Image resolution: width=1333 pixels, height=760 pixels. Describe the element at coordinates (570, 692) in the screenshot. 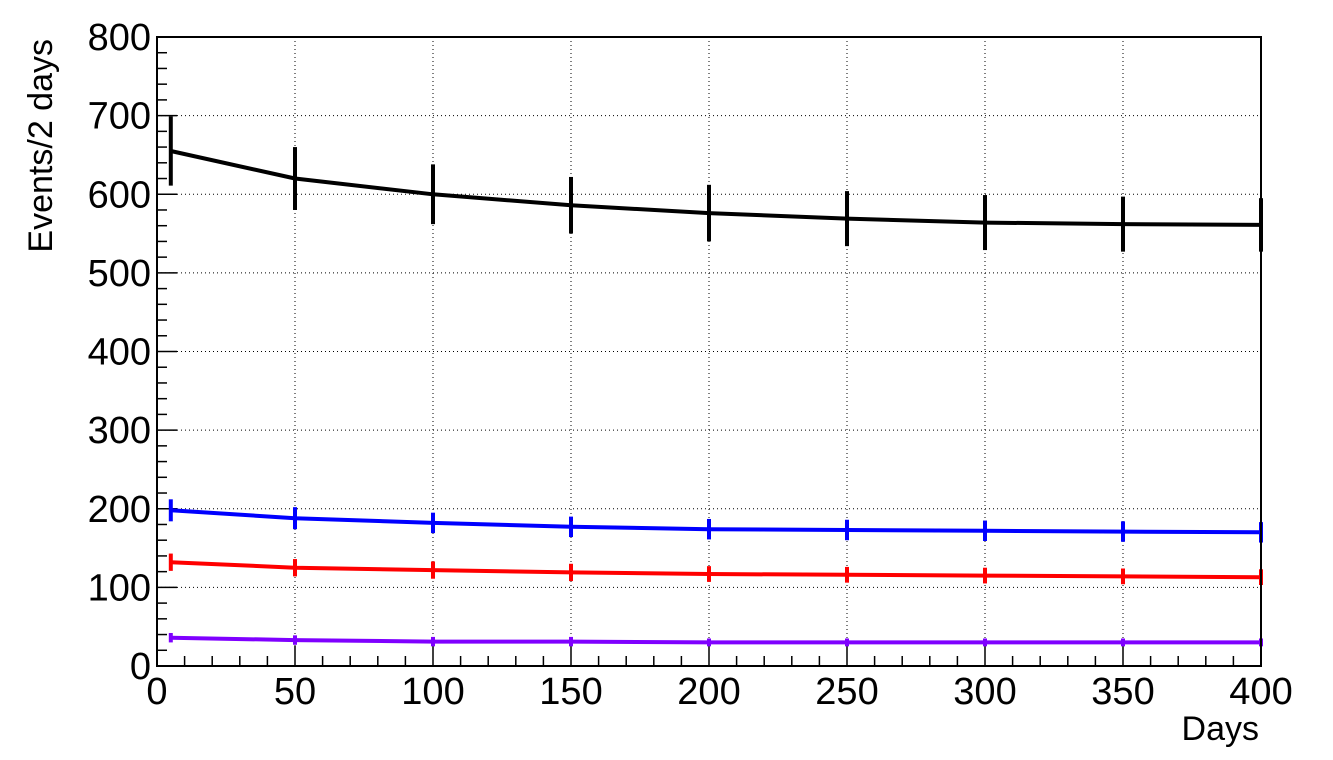

I see `x-tick-label: 150` at that location.